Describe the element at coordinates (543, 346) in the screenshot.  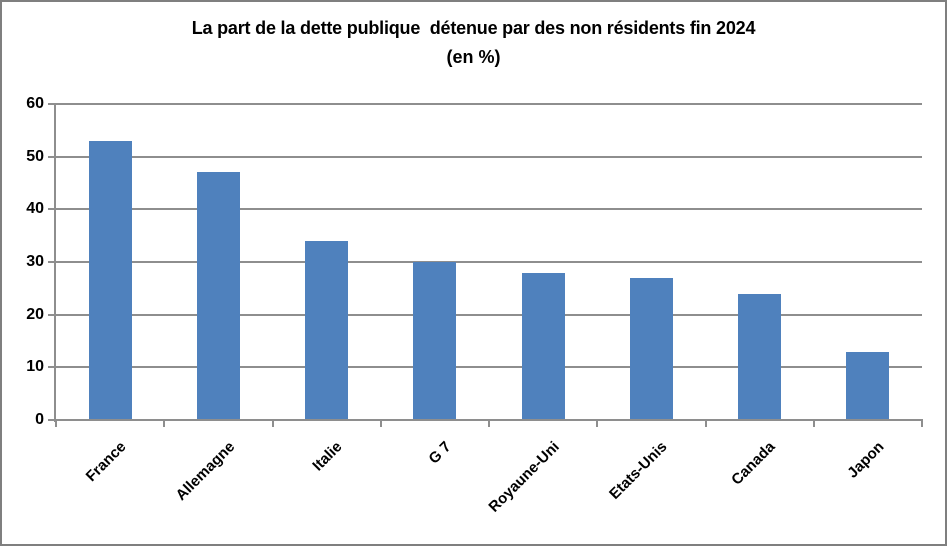
I see `bar-royaune-uni` at that location.